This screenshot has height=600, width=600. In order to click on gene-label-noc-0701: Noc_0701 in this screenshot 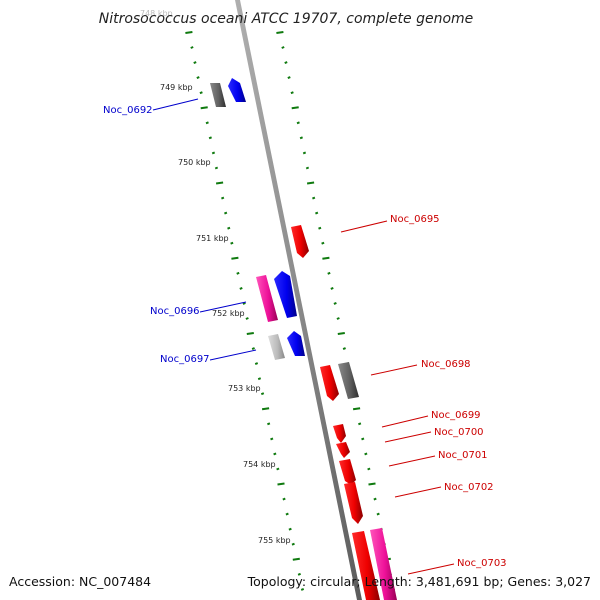, I will do `click(463, 455)`.